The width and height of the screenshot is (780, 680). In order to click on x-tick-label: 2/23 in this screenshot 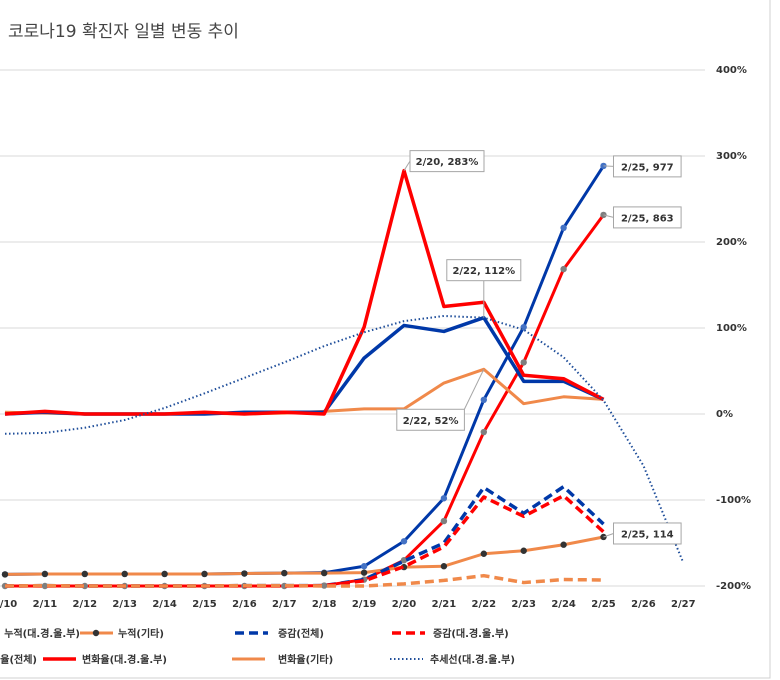, I will do `click(523, 604)`.